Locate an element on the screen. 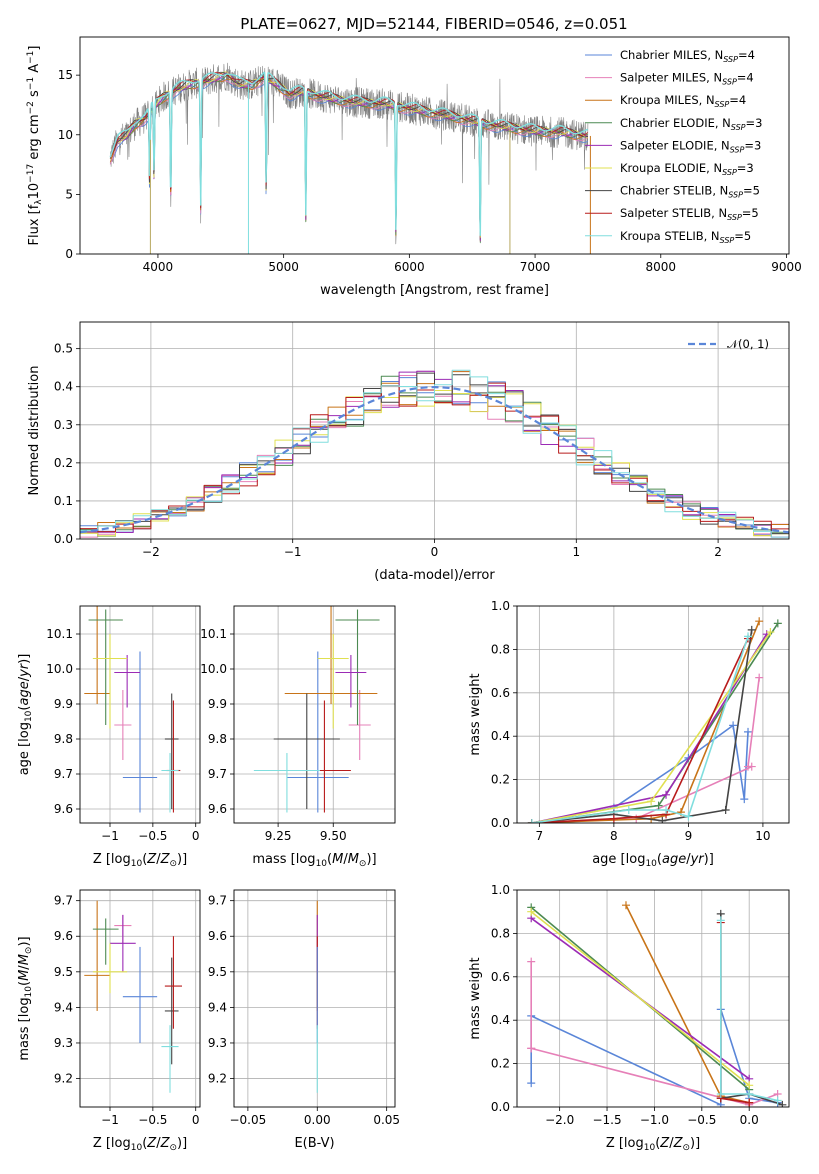 The height and width of the screenshot is (1174, 819). x-tick-label: 4000 is located at coordinates (158, 267).